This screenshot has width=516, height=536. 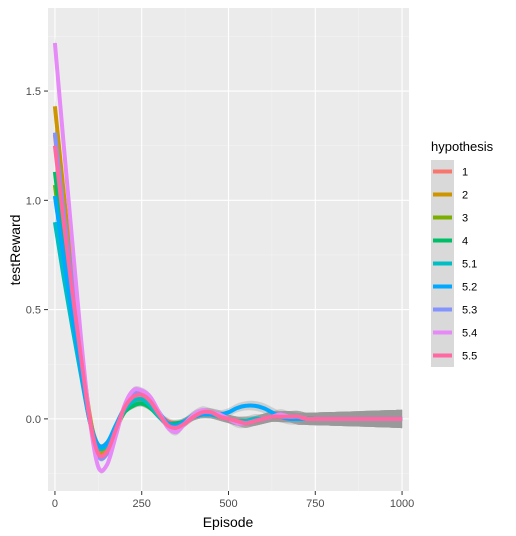 What do you see at coordinates (228, 504) in the screenshot?
I see `x-tick-label: 500` at bounding box center [228, 504].